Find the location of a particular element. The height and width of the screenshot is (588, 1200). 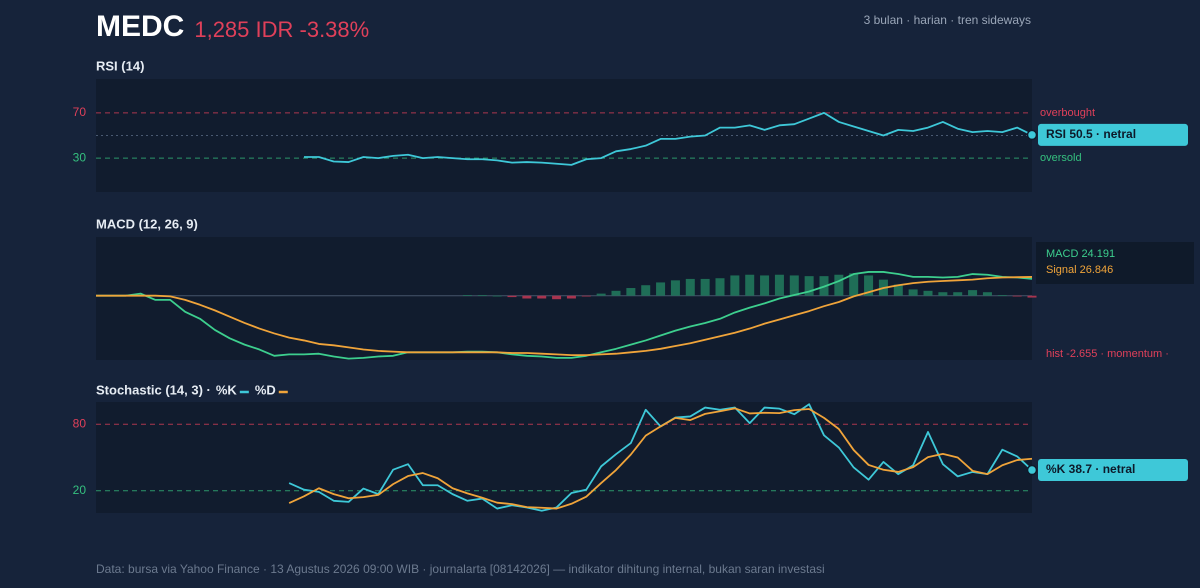

threshold-note: oversold is located at coordinates (1061, 158).